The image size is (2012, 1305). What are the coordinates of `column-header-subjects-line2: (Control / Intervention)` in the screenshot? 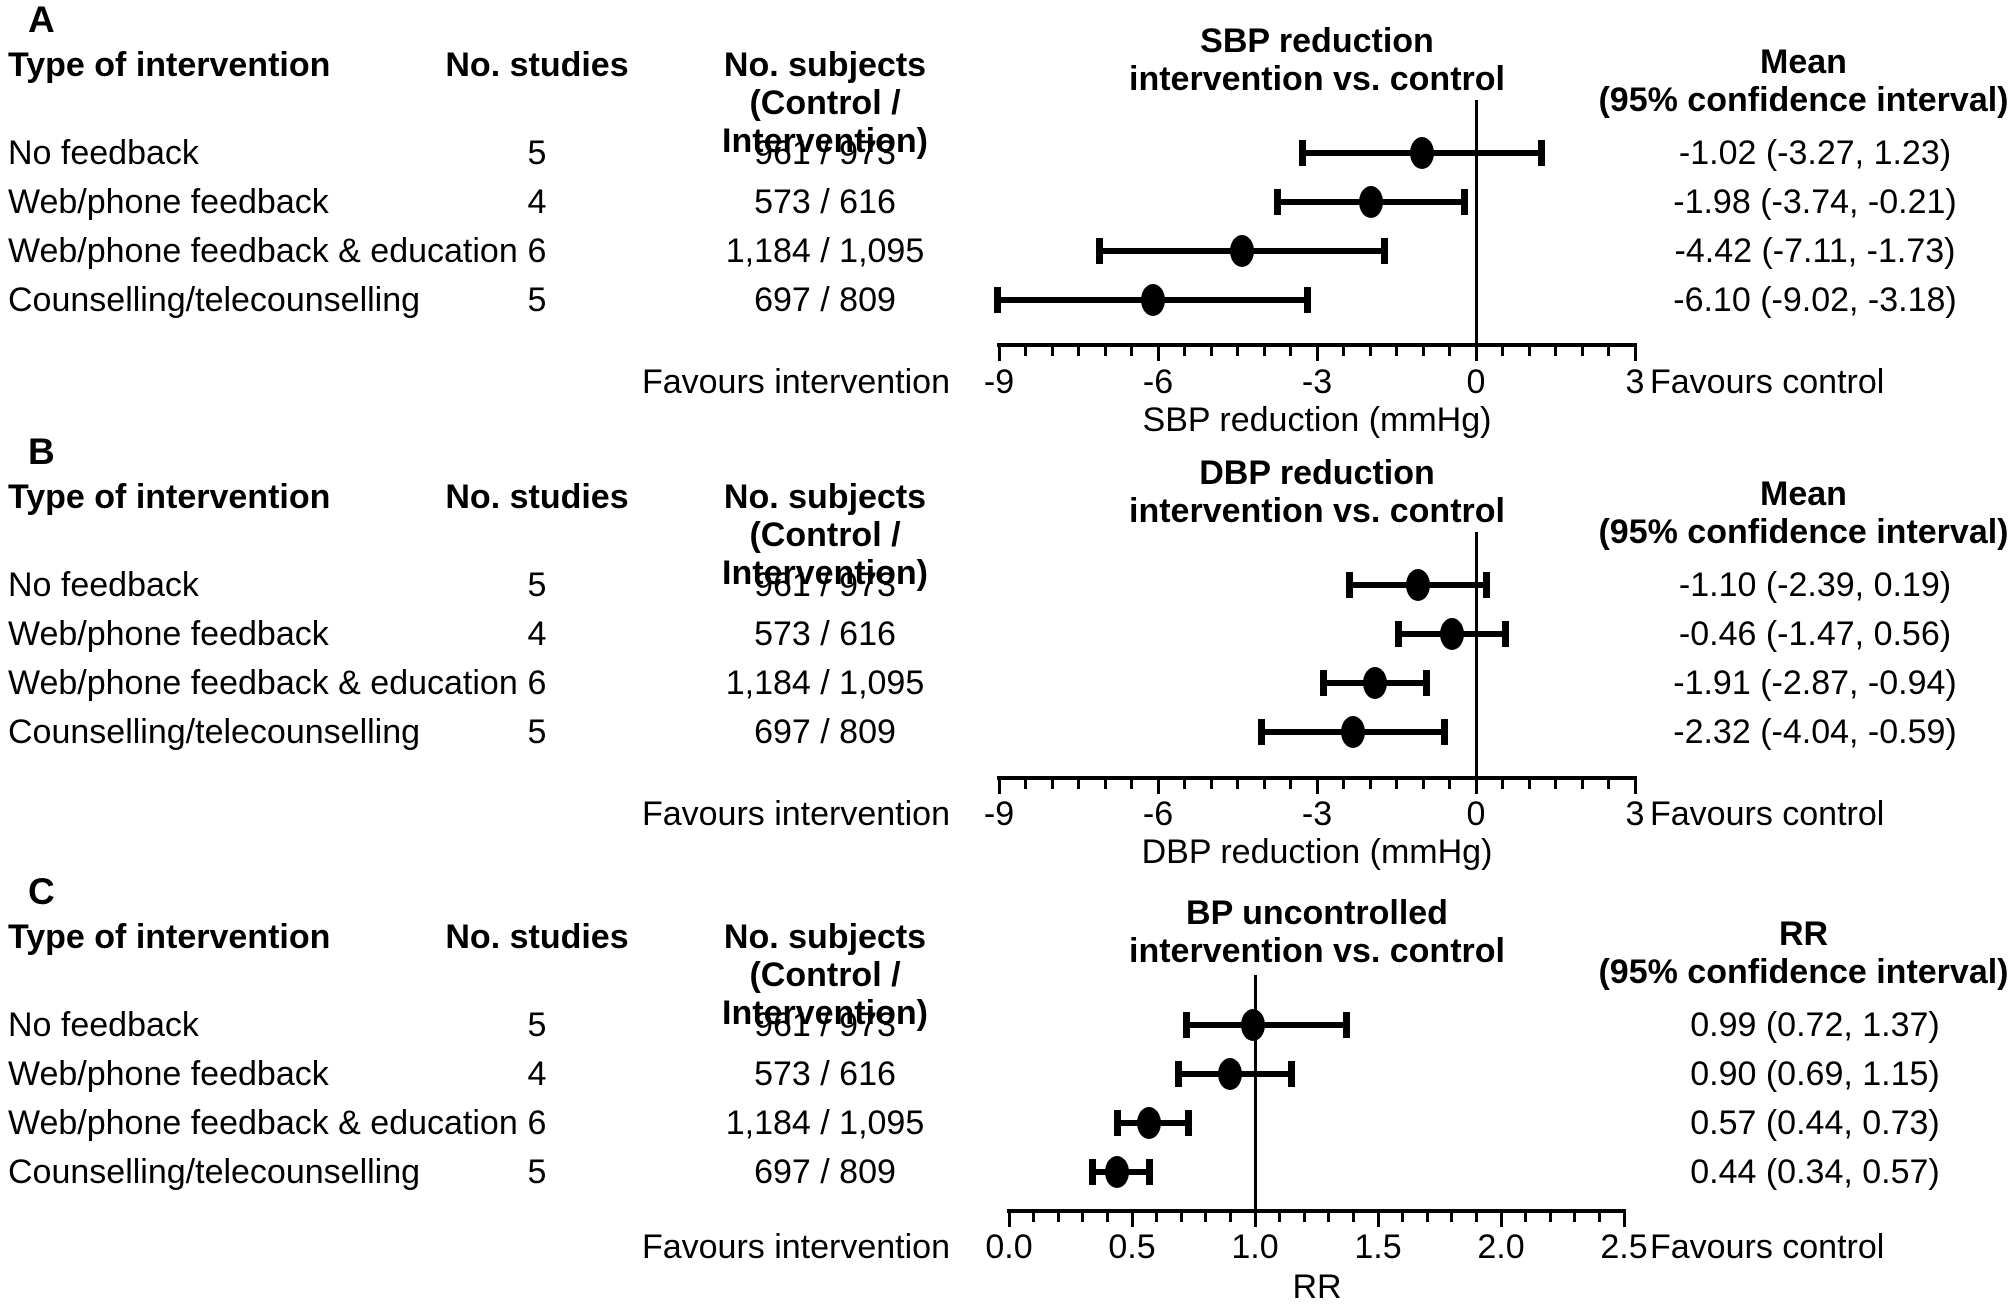 It's located at (825, 554).